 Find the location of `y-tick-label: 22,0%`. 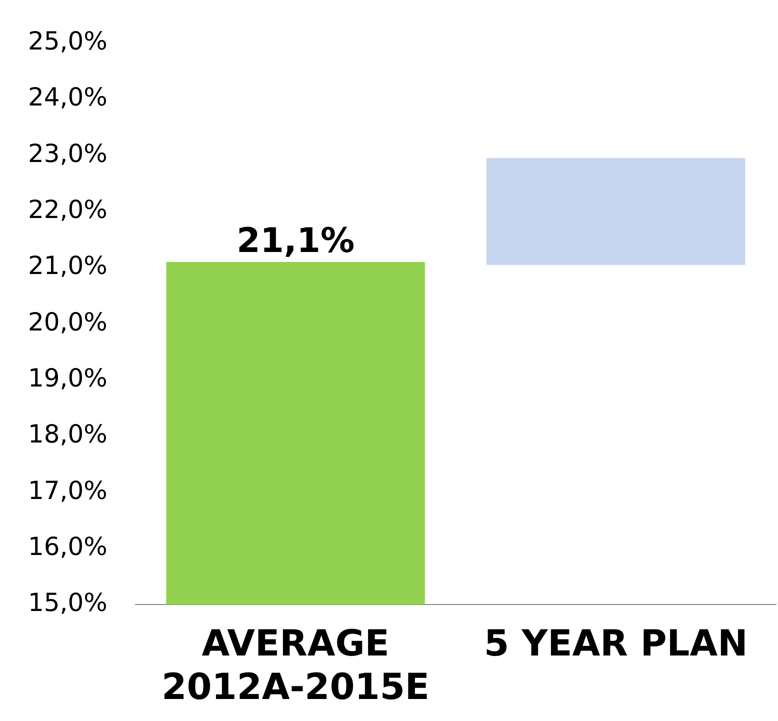

y-tick-label: 22,0% is located at coordinates (68, 209).